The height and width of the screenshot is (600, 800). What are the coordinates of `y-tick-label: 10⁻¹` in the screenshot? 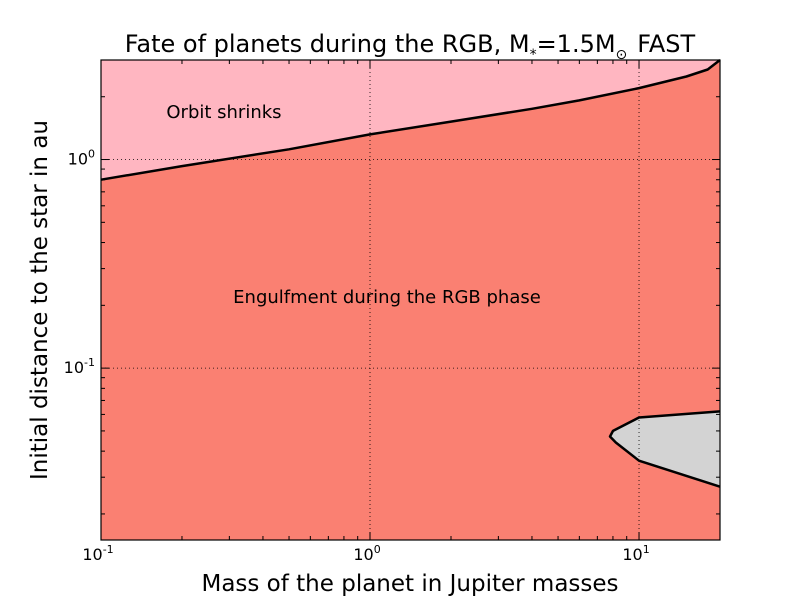 It's located at (79, 366).